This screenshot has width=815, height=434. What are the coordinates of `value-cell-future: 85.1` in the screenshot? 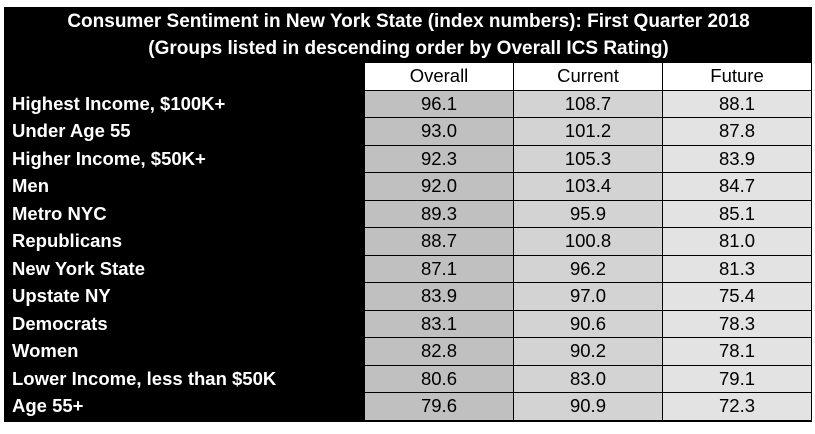 It's located at (737, 213).